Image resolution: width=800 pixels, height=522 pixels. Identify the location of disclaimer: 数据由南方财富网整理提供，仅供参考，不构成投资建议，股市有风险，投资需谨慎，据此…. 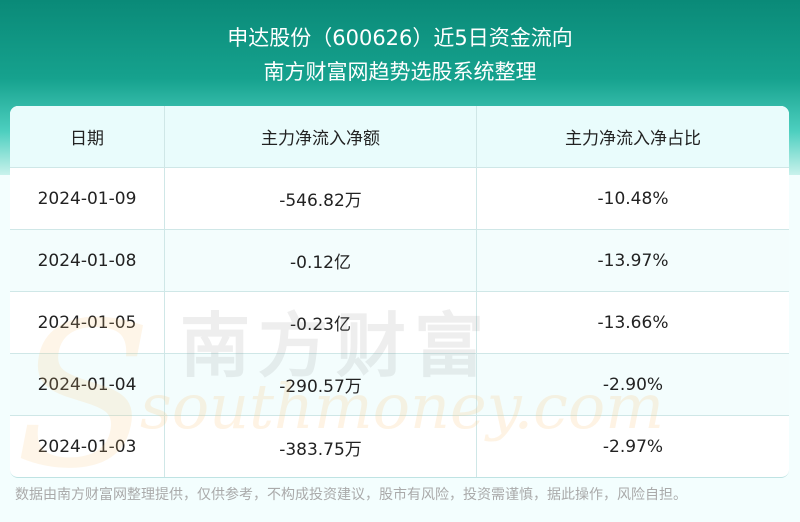
(351, 495).